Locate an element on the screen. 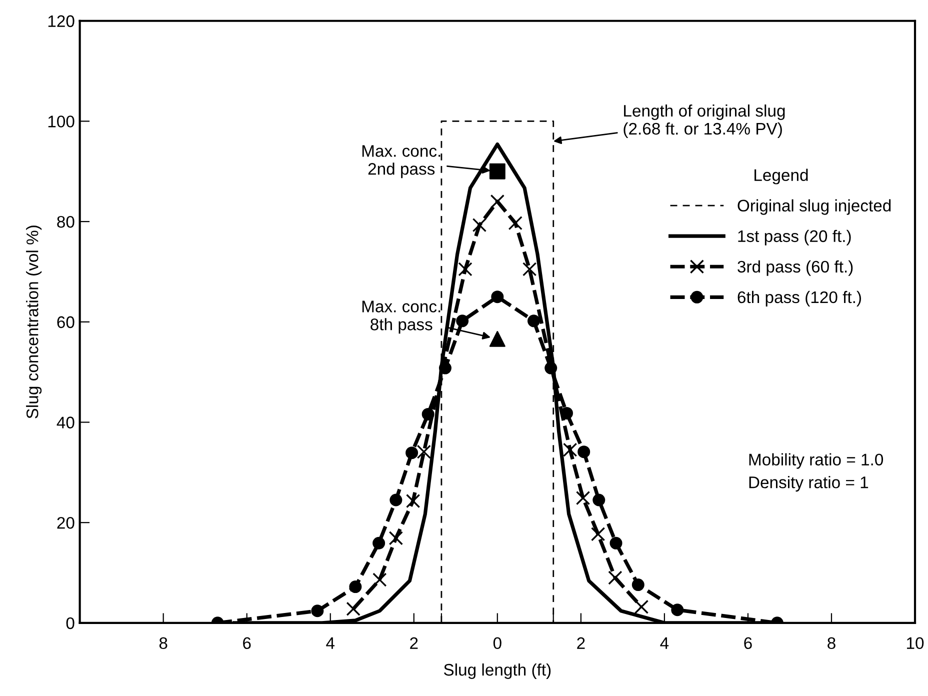 Image resolution: width=928 pixels, height=696 pixels. y-tick-label: 120 is located at coordinates (61, 21).